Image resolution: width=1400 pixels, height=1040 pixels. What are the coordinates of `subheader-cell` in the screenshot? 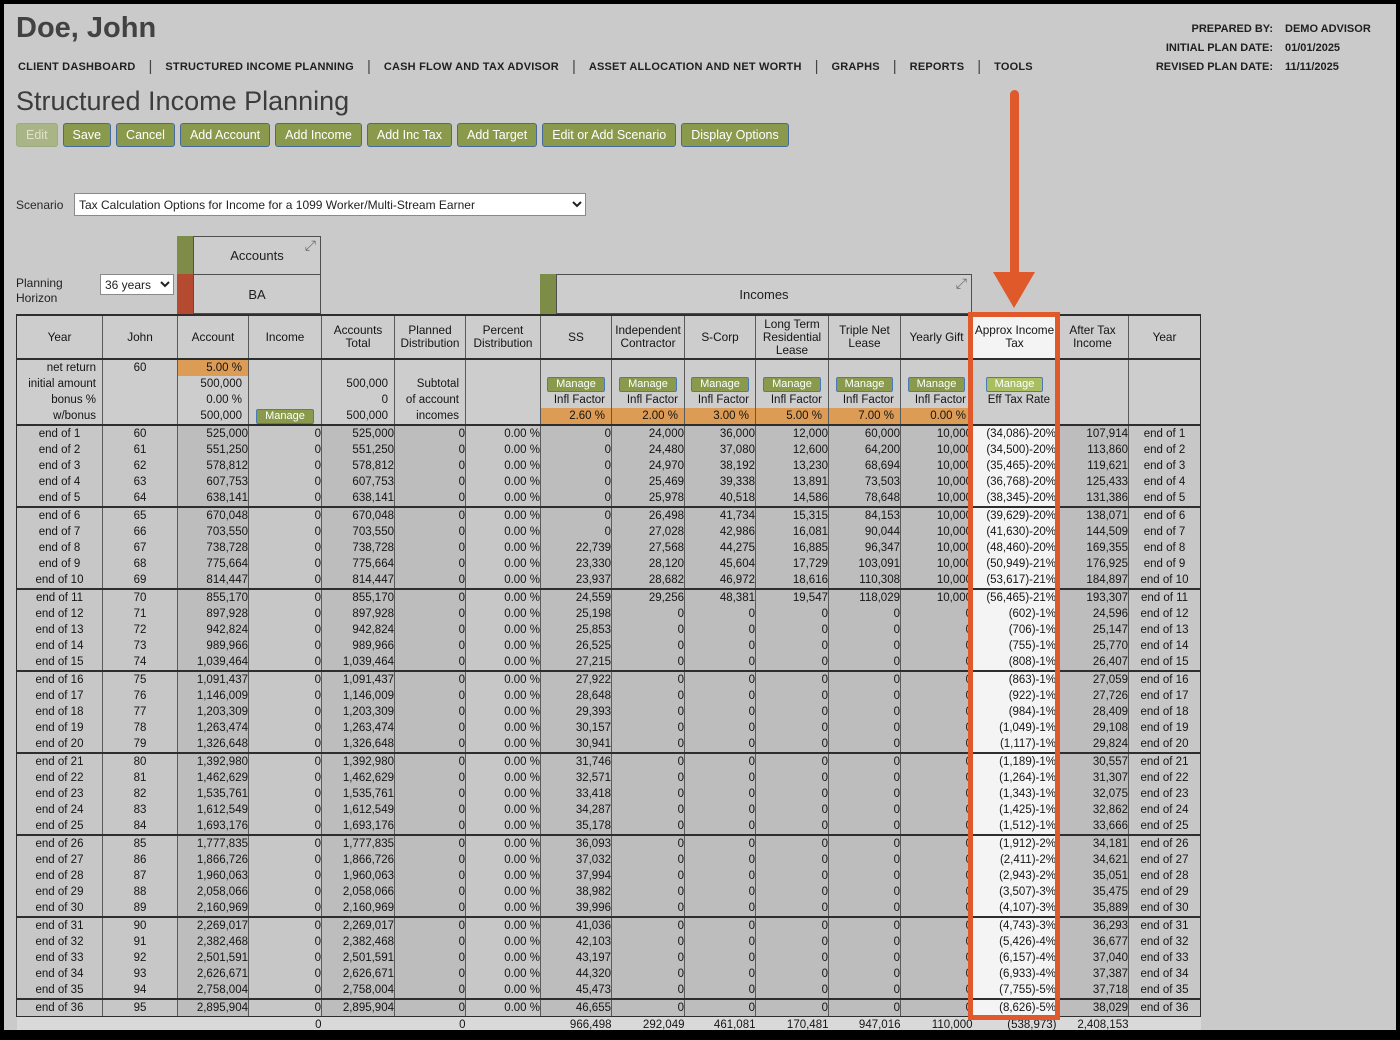 It's located at (1092, 392).